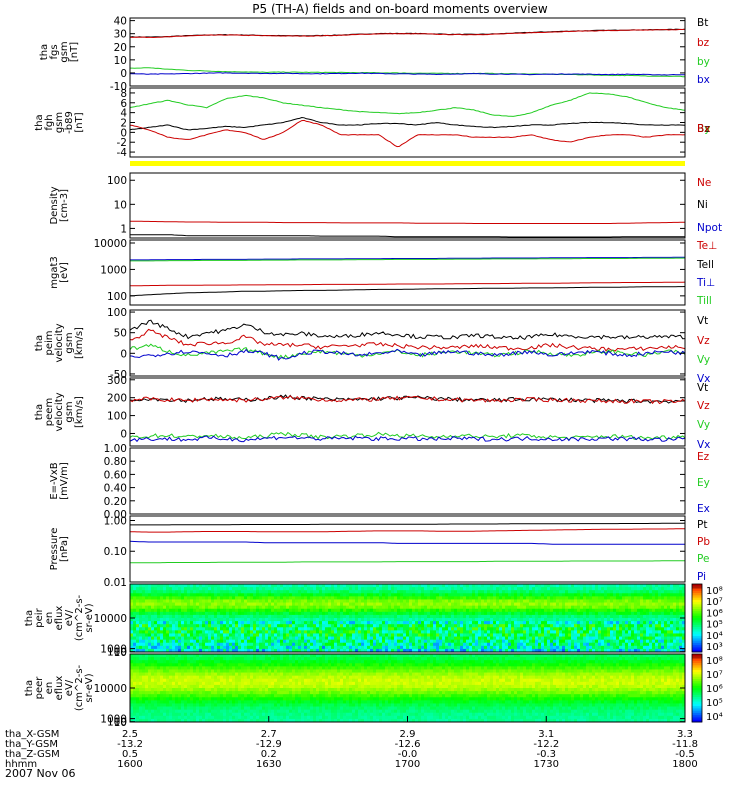  Describe the element at coordinates (697, 631) in the screenshot. I see `colorbar-swatch` at that location.